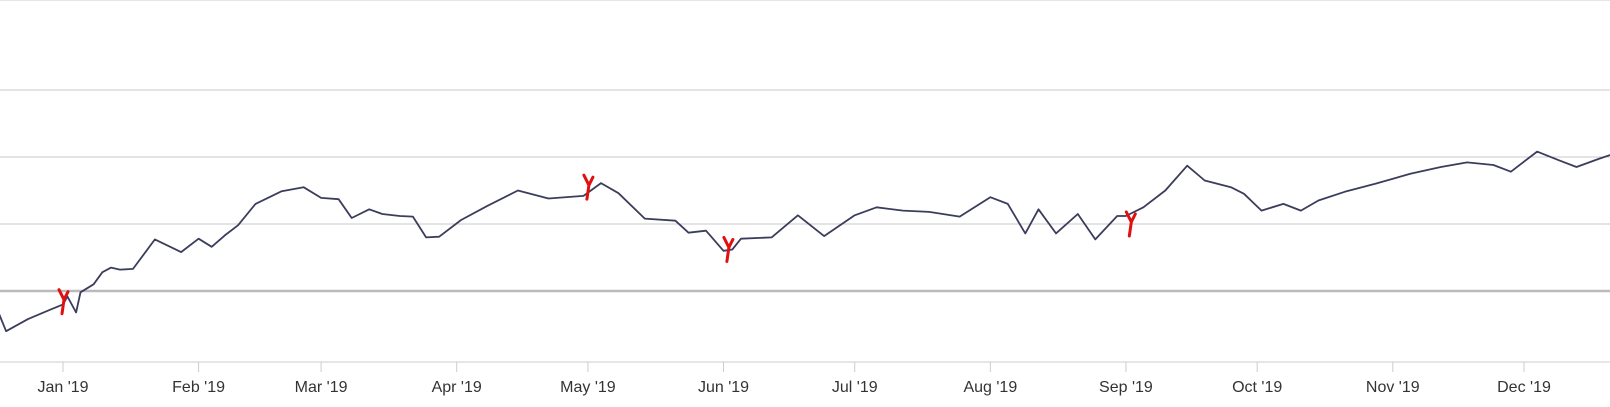  What do you see at coordinates (1524, 387) in the screenshot?
I see `x-tick-label: Dec '19` at bounding box center [1524, 387].